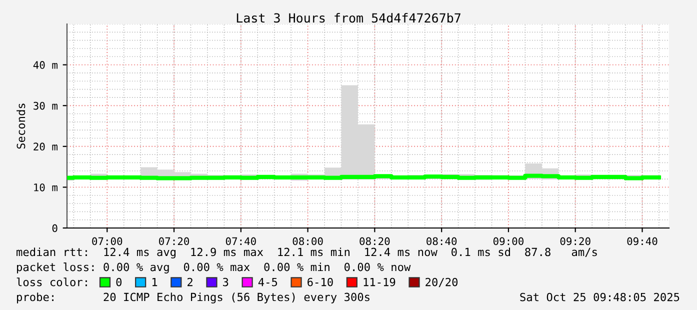  Describe the element at coordinates (119, 282) in the screenshot. I see `legend-label: 0` at that location.